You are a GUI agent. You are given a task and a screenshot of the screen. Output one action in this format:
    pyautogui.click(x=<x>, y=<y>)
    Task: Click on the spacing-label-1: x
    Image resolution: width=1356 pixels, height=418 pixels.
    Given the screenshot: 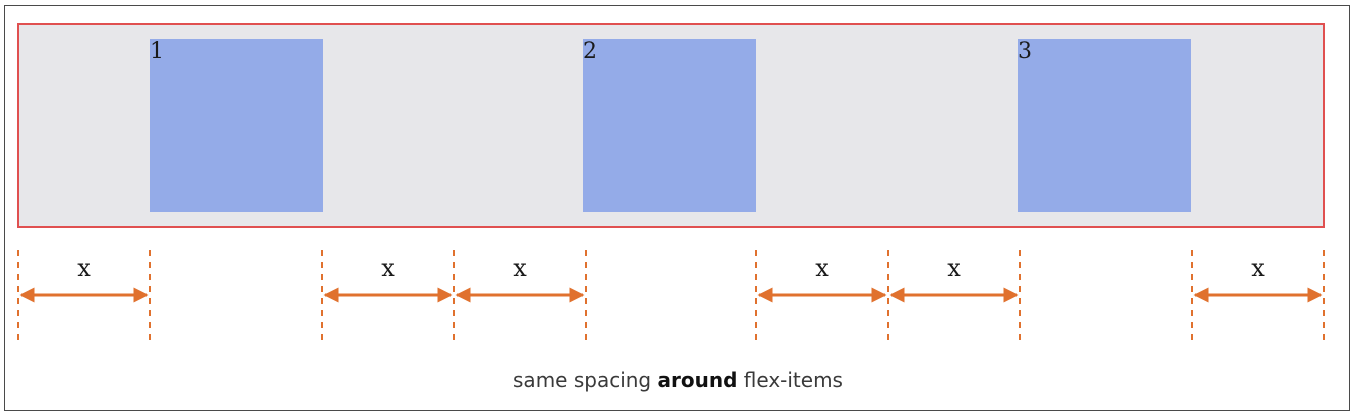 What is the action you would take?
    pyautogui.click(x=84, y=268)
    